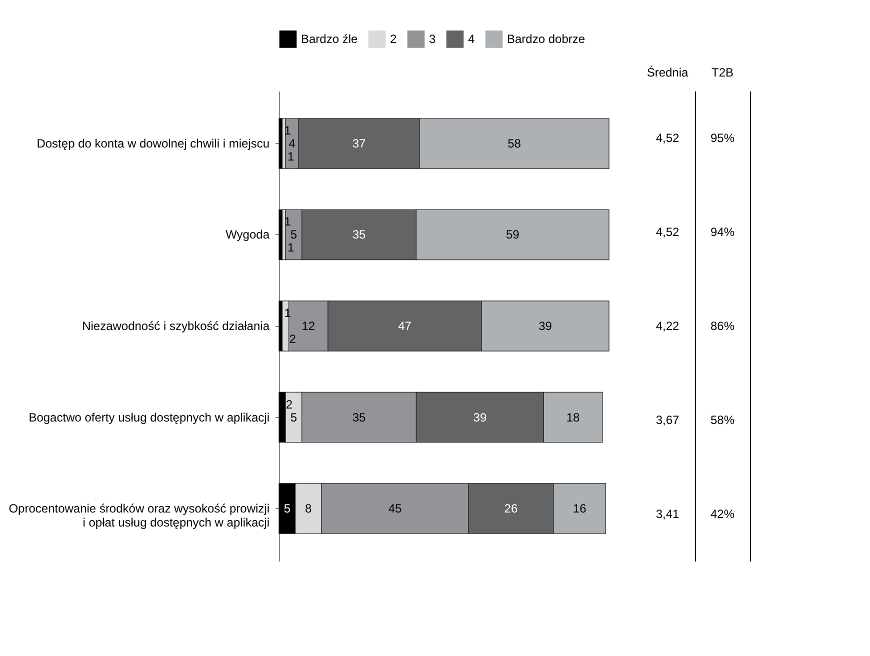 This screenshot has height=656, width=870. What do you see at coordinates (395, 509) in the screenshot?
I see `data-label: 45` at bounding box center [395, 509].